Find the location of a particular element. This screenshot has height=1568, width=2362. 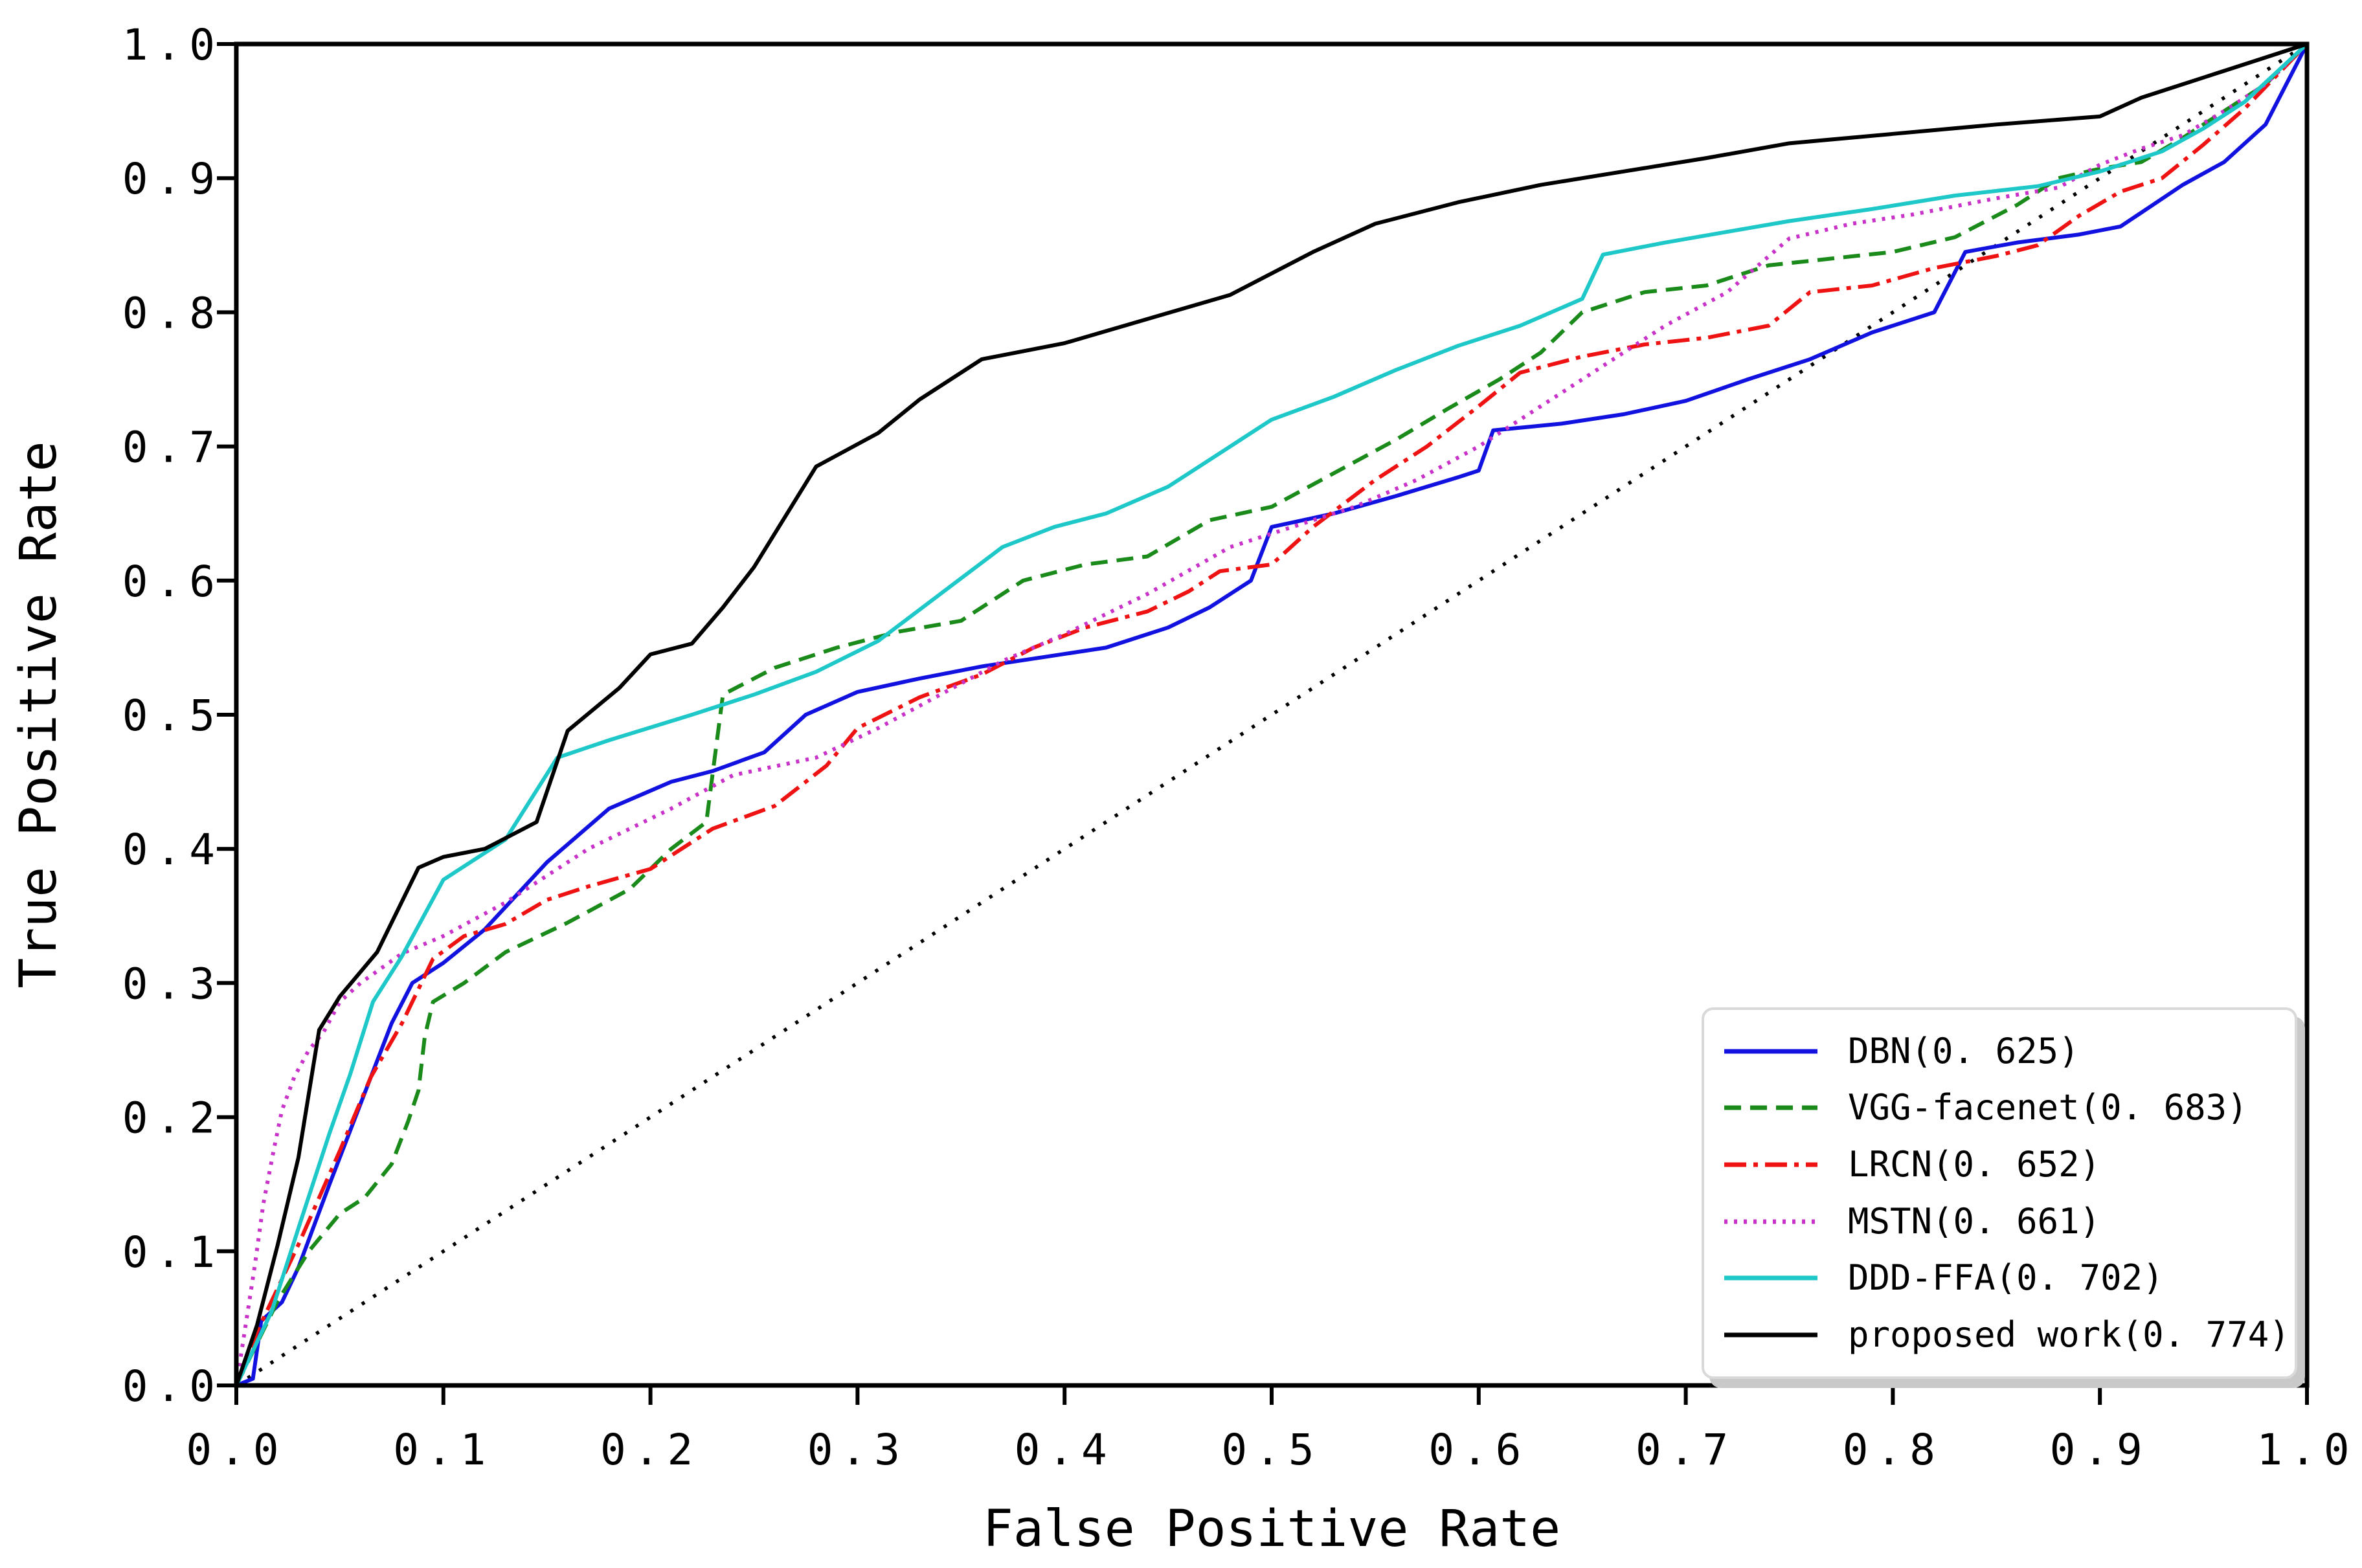

x-tick-label: 0.6 is located at coordinates (1478, 1450).